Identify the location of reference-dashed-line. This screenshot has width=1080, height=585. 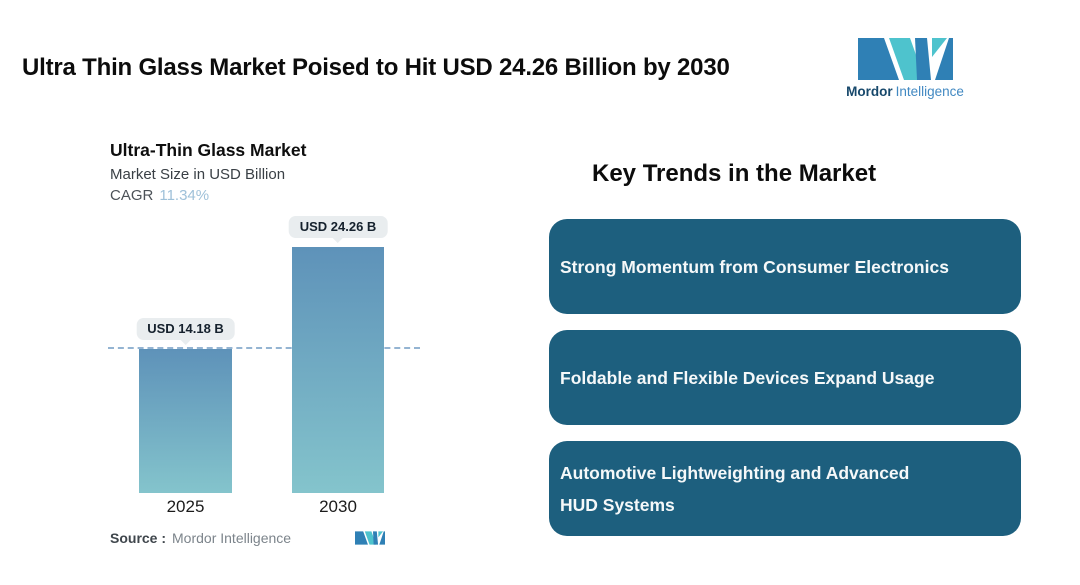
(264, 348).